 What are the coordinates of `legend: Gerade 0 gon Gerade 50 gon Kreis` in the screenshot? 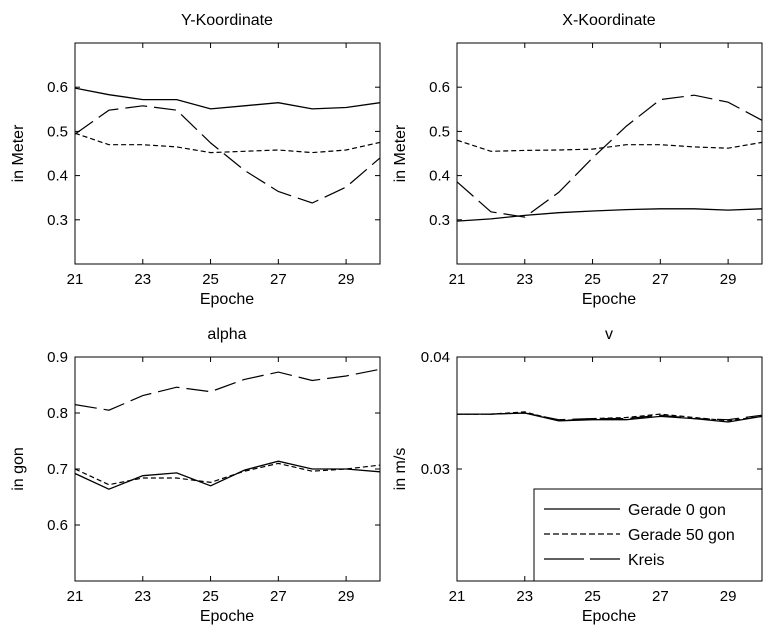 It's located at (648, 535).